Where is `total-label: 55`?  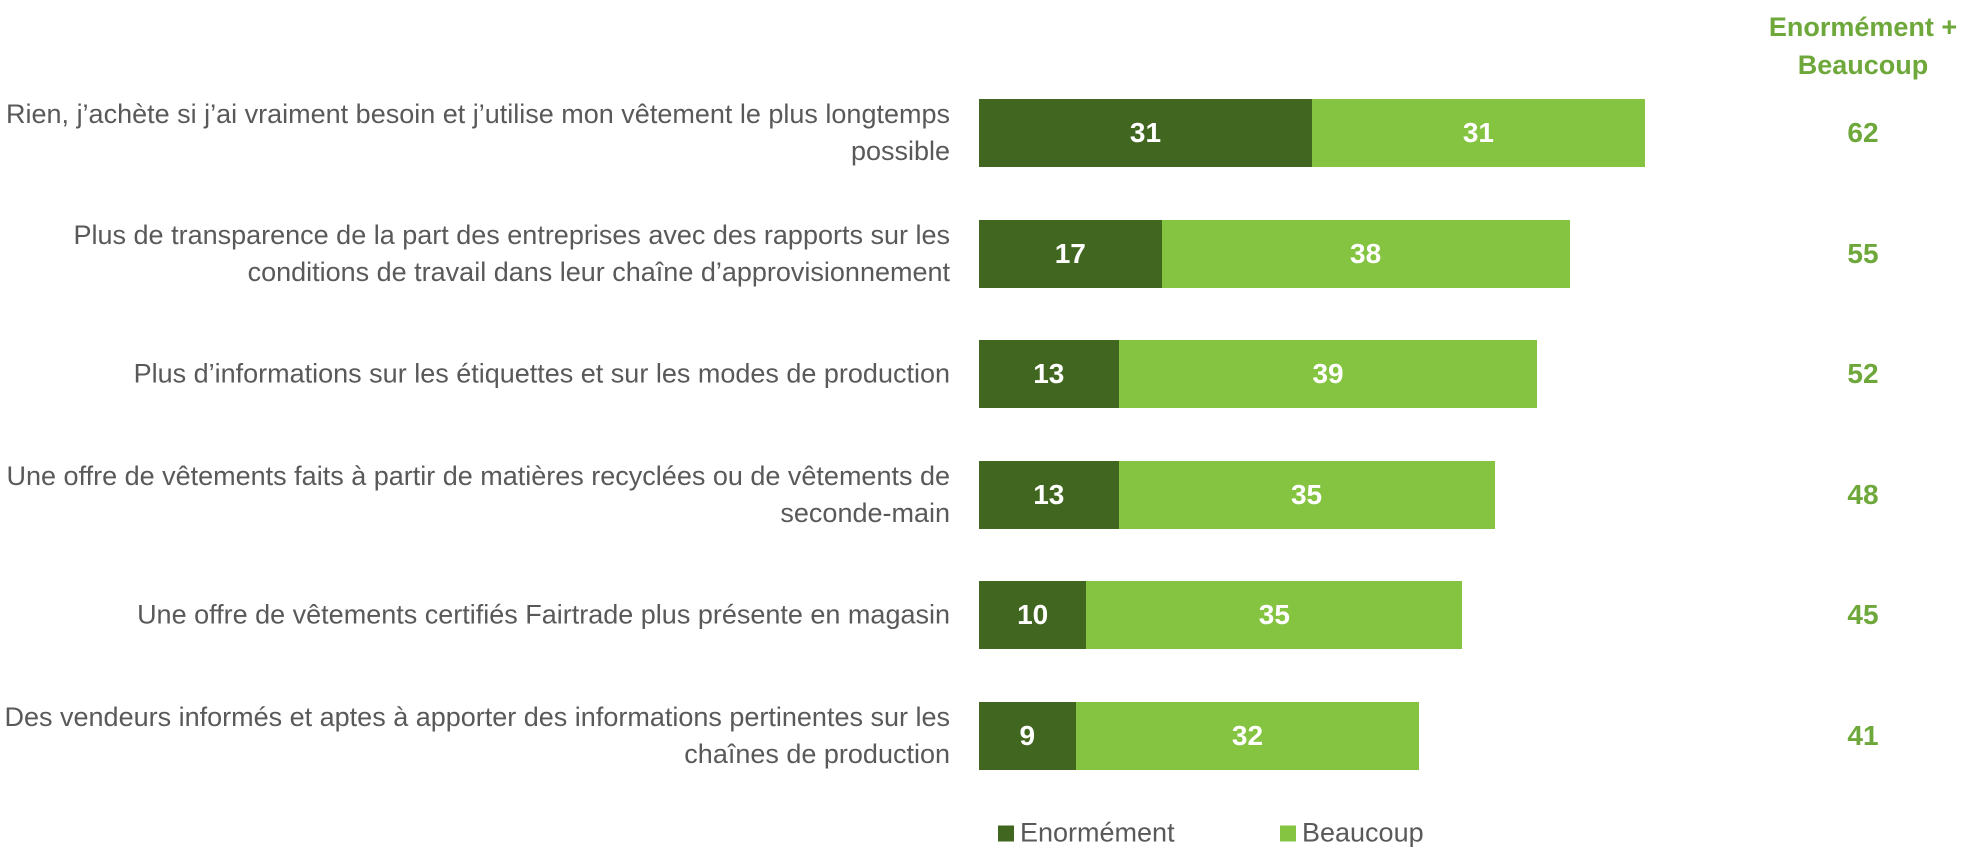 total-label: 55 is located at coordinates (1863, 253).